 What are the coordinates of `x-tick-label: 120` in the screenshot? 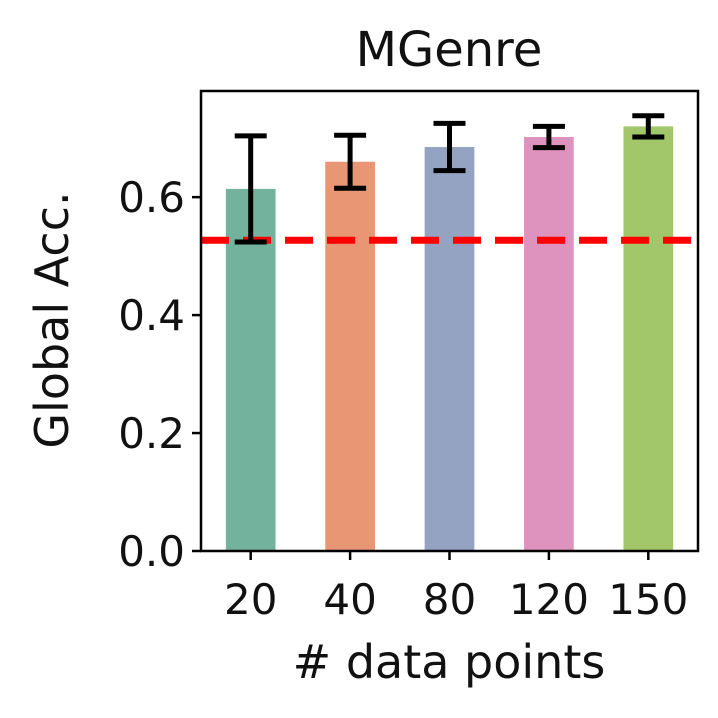 It's located at (549, 599).